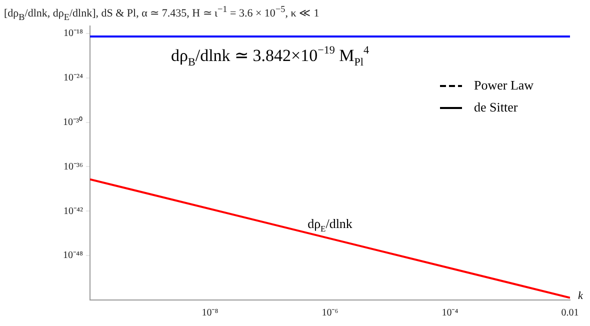  Describe the element at coordinates (330, 313) in the screenshot. I see `x-tick-label: 10⁻⁶` at that location.